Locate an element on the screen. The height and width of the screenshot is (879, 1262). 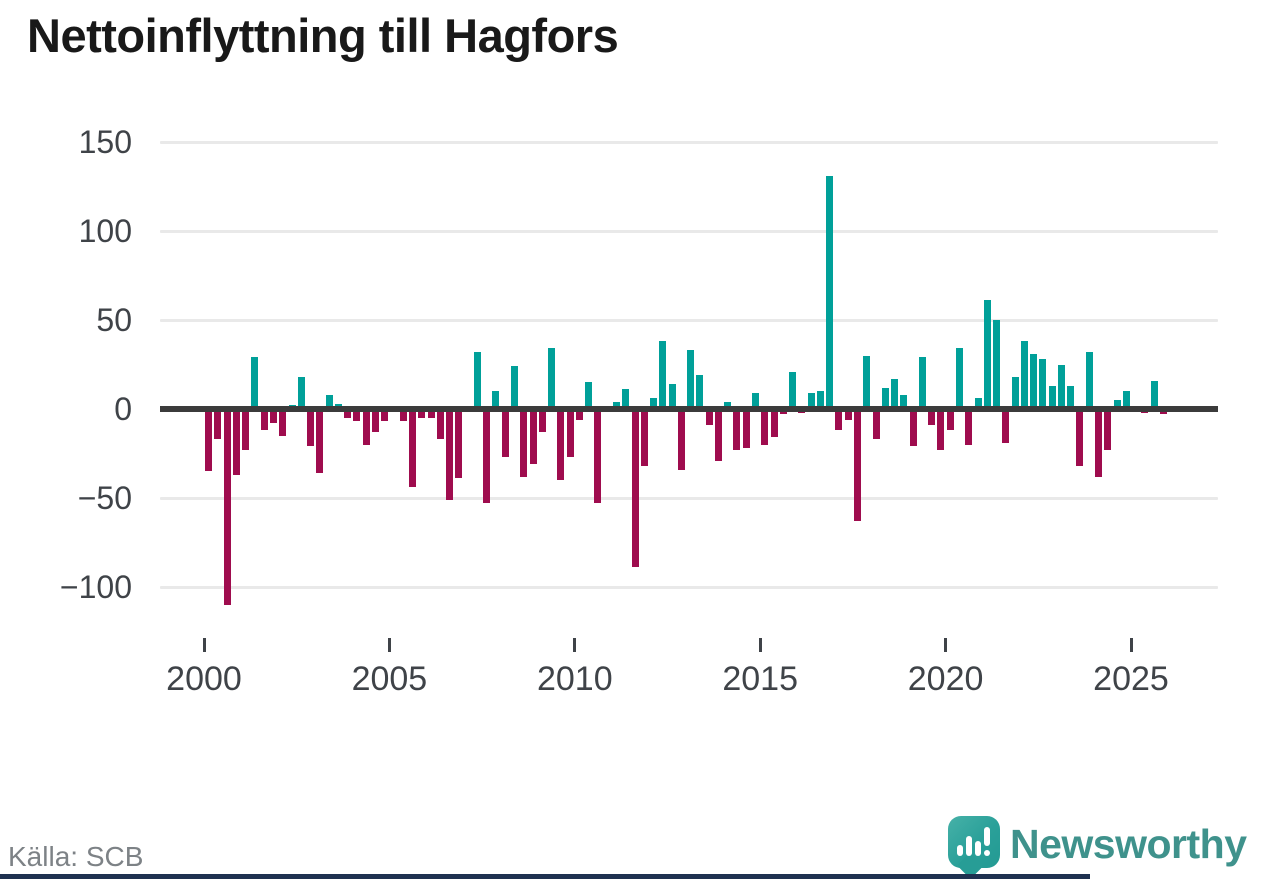
logo-exclamation-dot is located at coordinates (987, 853).